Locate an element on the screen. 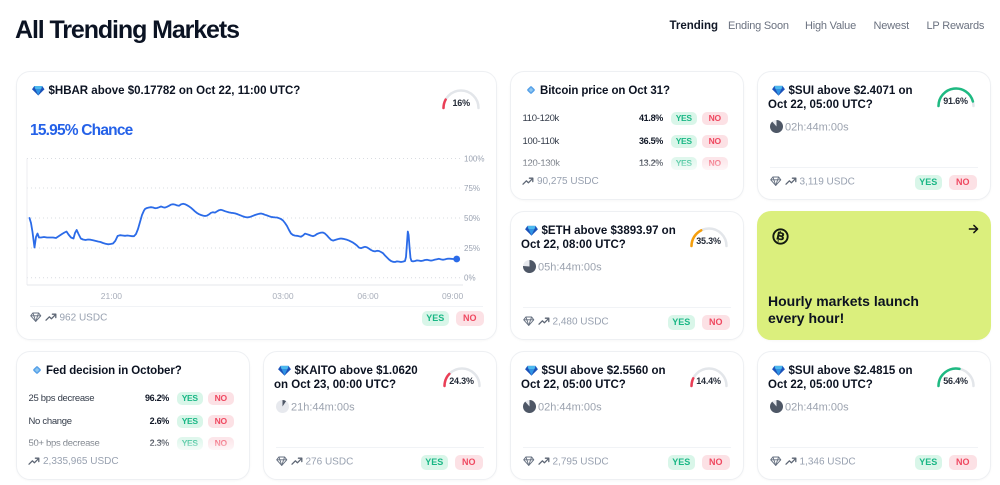  svg-text: 75% is located at coordinates (472, 188).